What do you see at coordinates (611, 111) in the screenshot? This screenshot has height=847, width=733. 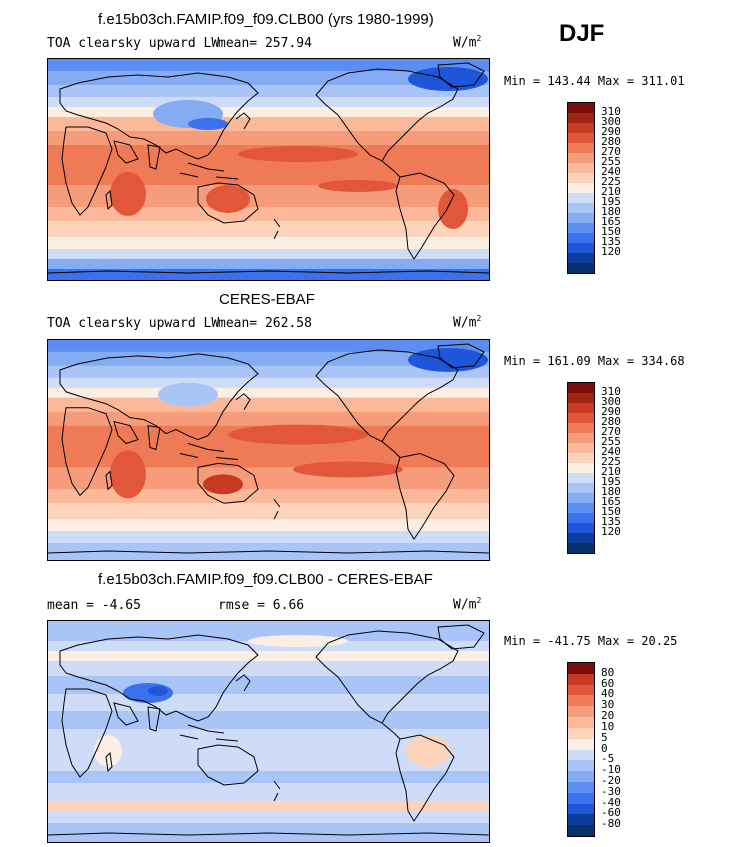 I see `colorbar-tick-label: 310` at bounding box center [611, 111].